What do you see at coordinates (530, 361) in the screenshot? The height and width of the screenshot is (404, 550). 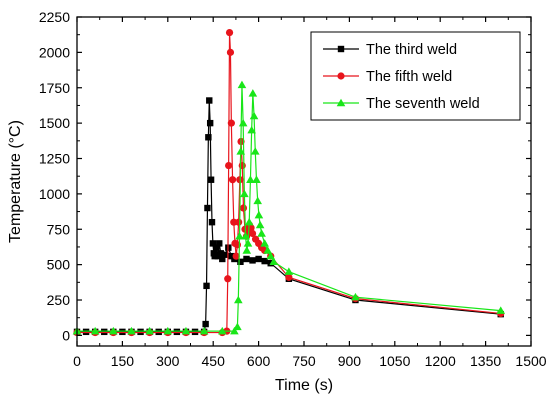 I see `x-tick-label: 1500` at bounding box center [530, 361].